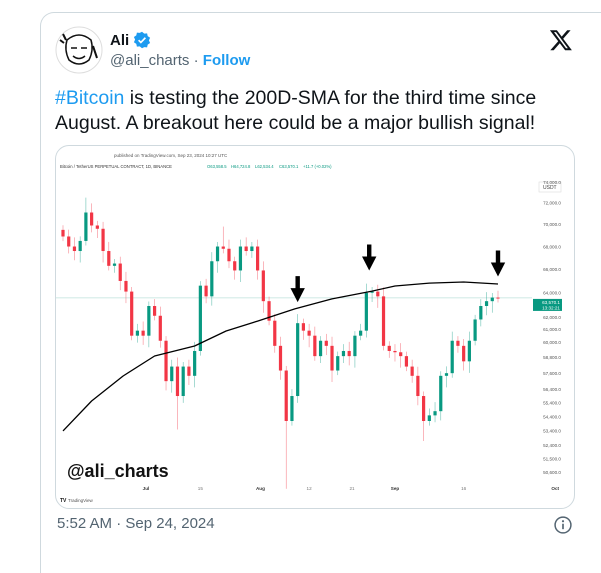 The image size is (601, 573). I want to click on author-handle: @ali_charts, so click(150, 60).